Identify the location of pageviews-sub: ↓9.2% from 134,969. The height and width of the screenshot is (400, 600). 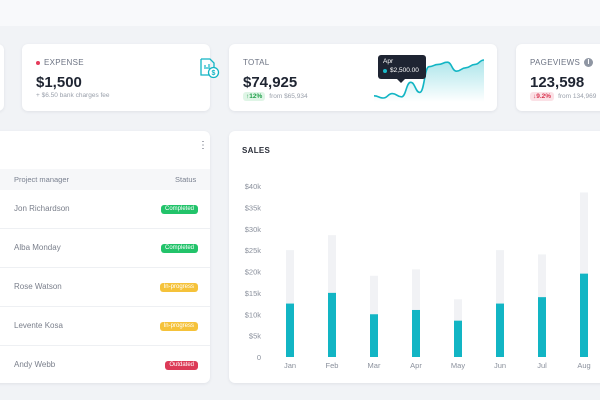
(563, 96).